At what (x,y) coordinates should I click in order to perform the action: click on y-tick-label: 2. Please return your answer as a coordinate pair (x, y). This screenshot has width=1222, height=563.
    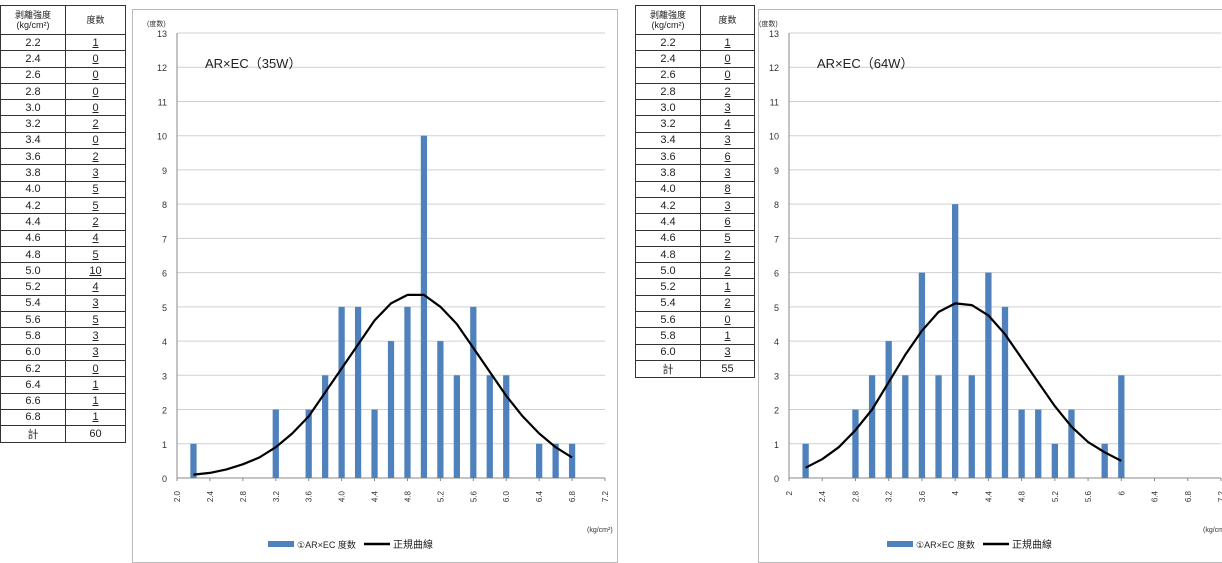
    Looking at the image, I should click on (776, 411).